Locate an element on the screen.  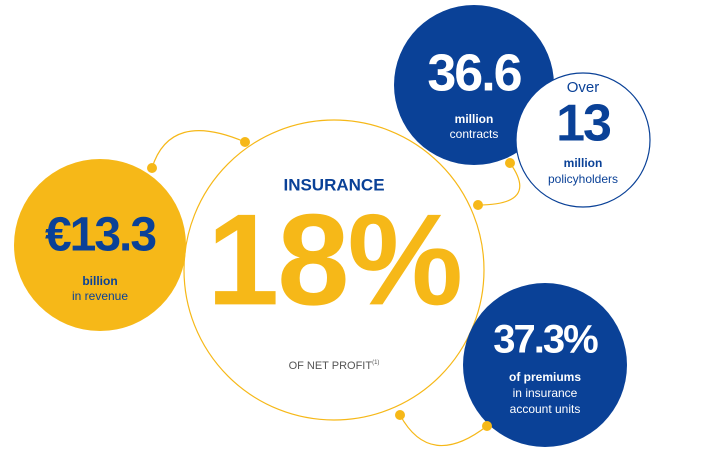
revenue-circle is located at coordinates (100, 245).